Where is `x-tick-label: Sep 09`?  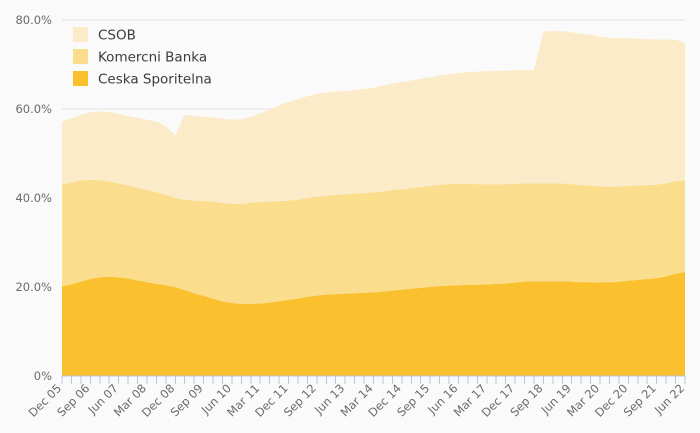
x-tick-label: Sep 09 is located at coordinates (187, 400).